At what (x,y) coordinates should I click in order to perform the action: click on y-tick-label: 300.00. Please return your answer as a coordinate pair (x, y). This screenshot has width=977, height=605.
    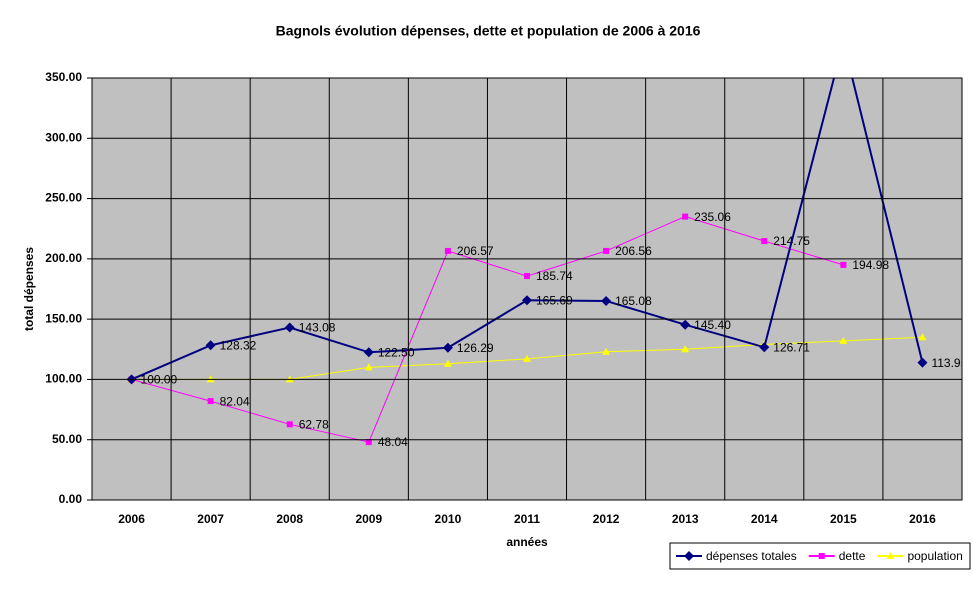
    Looking at the image, I should click on (63, 137).